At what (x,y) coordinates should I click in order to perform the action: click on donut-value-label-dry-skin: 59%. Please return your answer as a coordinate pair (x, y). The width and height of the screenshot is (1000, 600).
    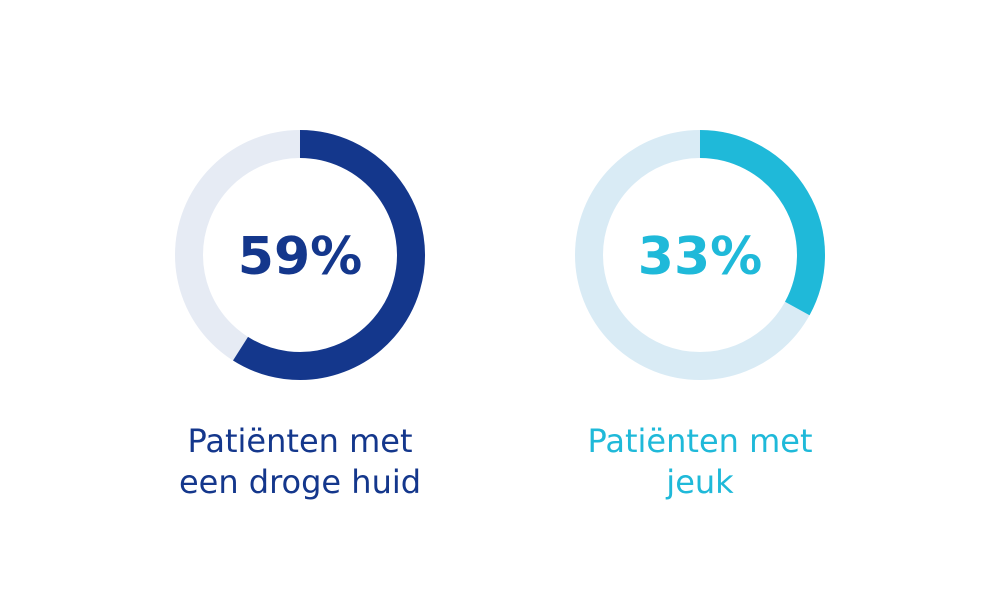
    Looking at the image, I should click on (300, 257).